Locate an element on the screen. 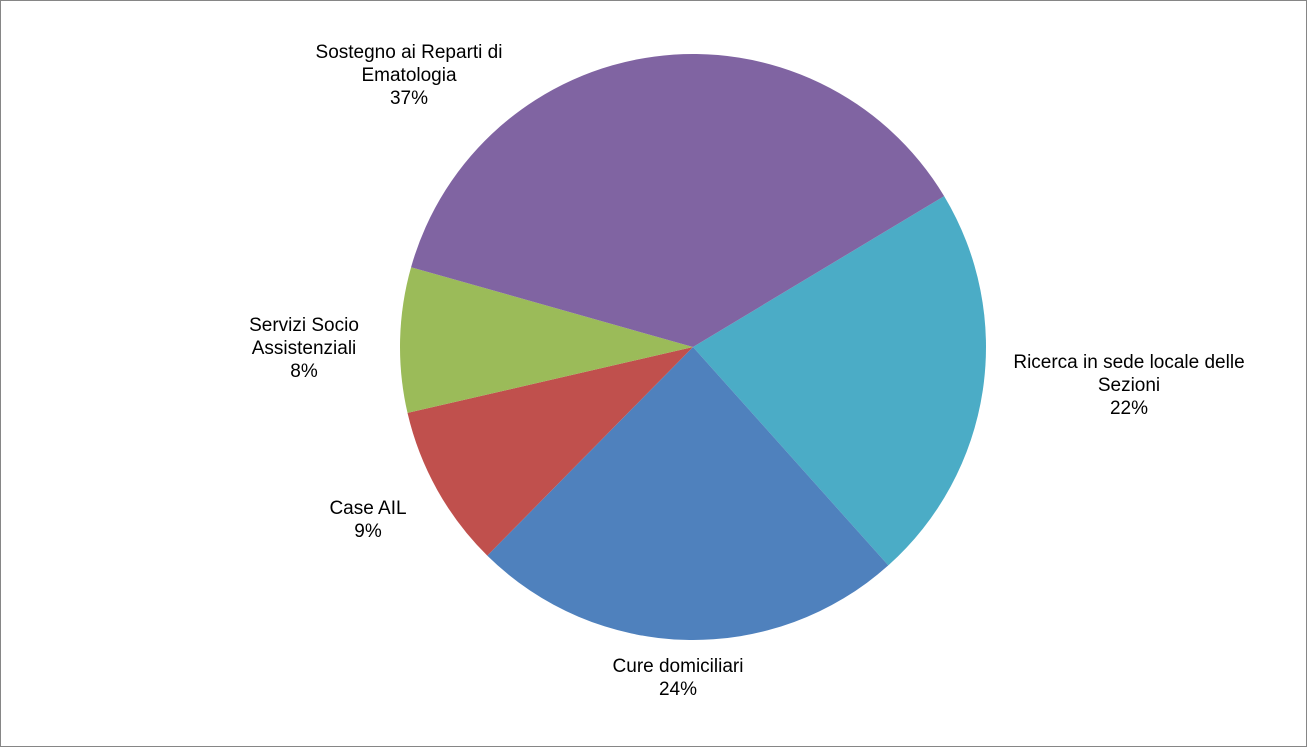 This screenshot has height=747, width=1307. slice-label: Ricerca in sede locale delle Sezioni 22% is located at coordinates (1129, 385).